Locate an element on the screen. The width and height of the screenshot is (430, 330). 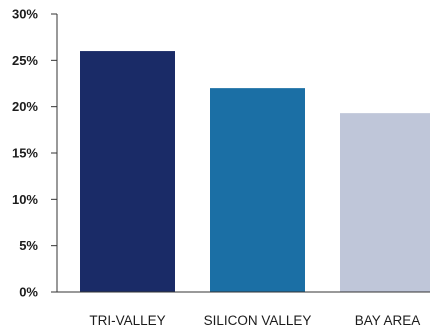
x-category-label: TRI-VALLEY is located at coordinates (127, 320).